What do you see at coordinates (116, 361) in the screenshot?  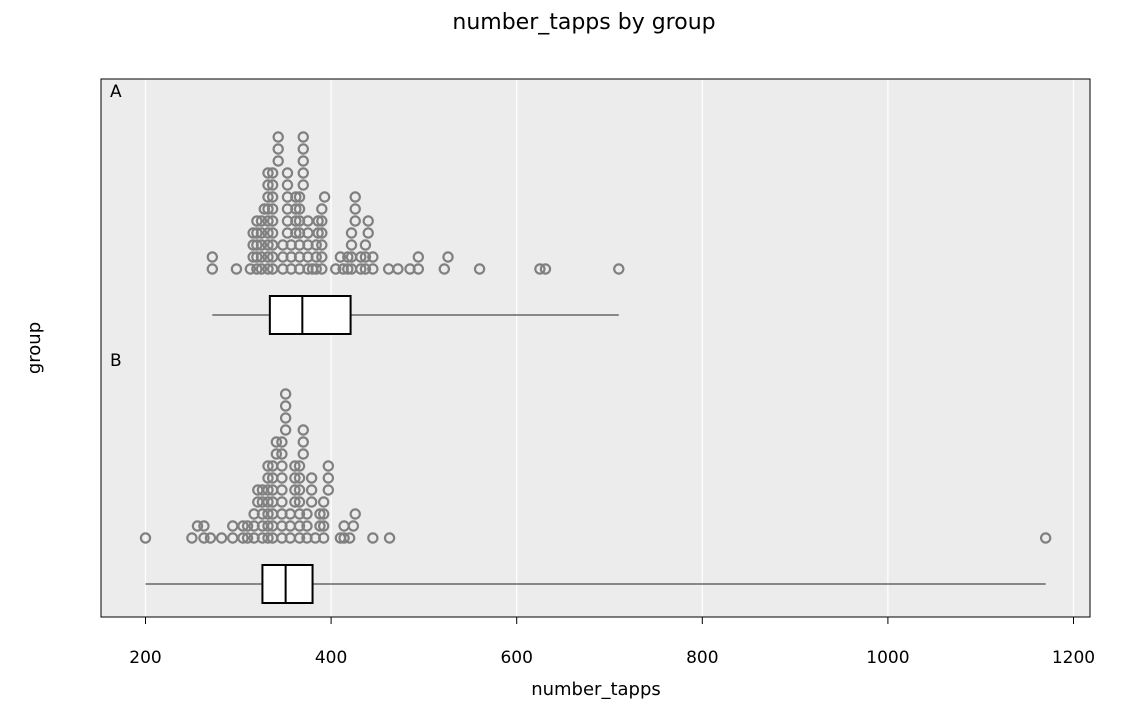 I see `panel-label: B` at bounding box center [116, 361].